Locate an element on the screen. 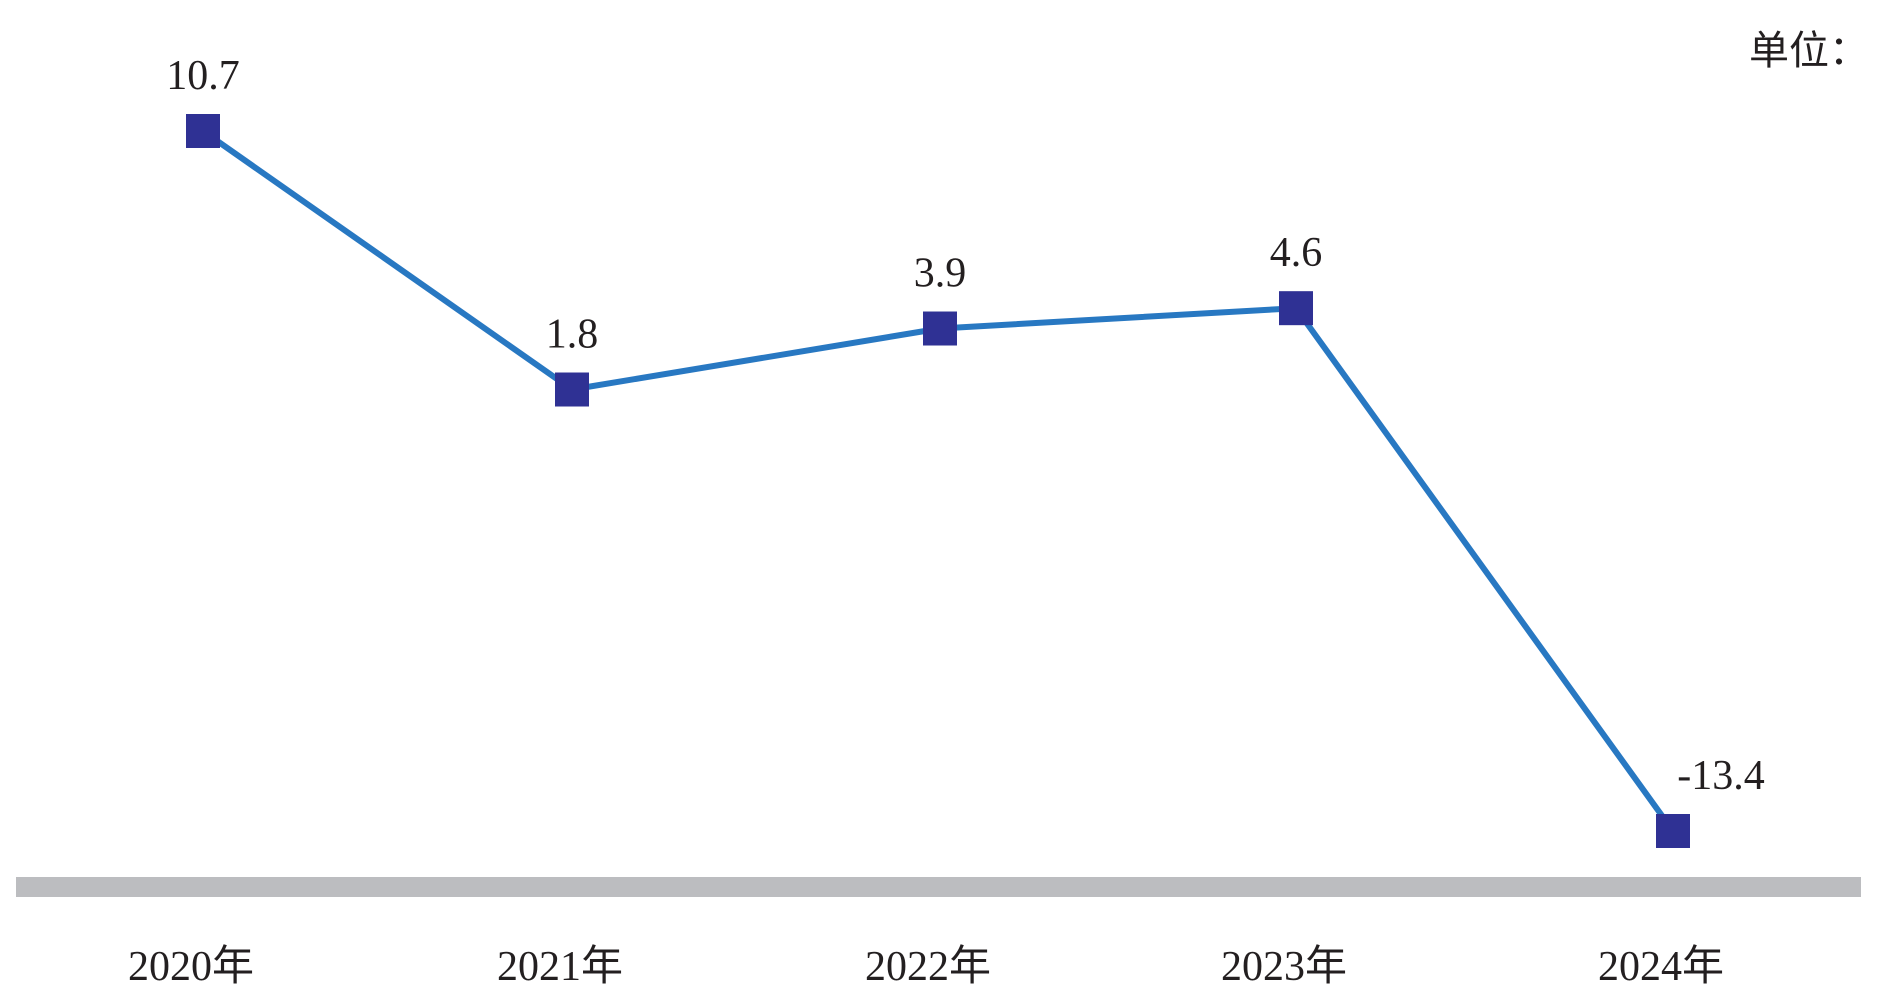  data-label: 10.7 is located at coordinates (203, 76).